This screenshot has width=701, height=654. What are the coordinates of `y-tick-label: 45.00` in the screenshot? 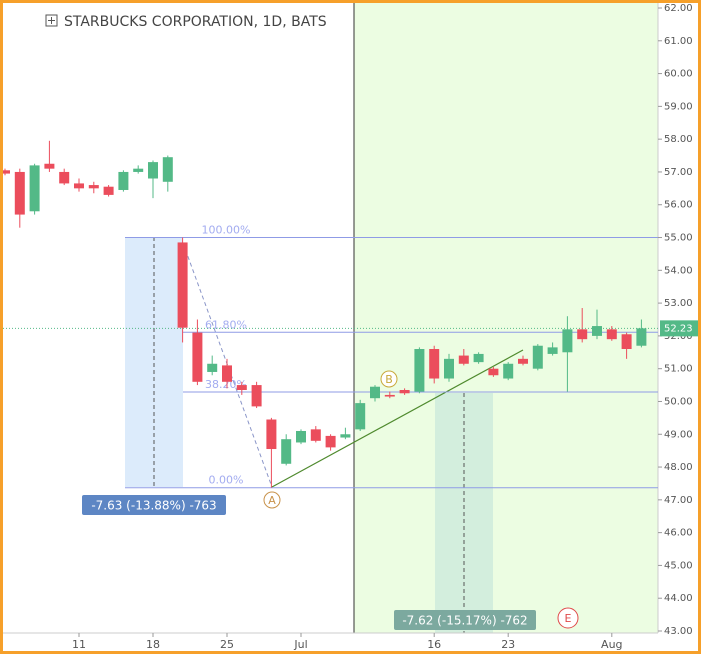 It's located at (678, 565).